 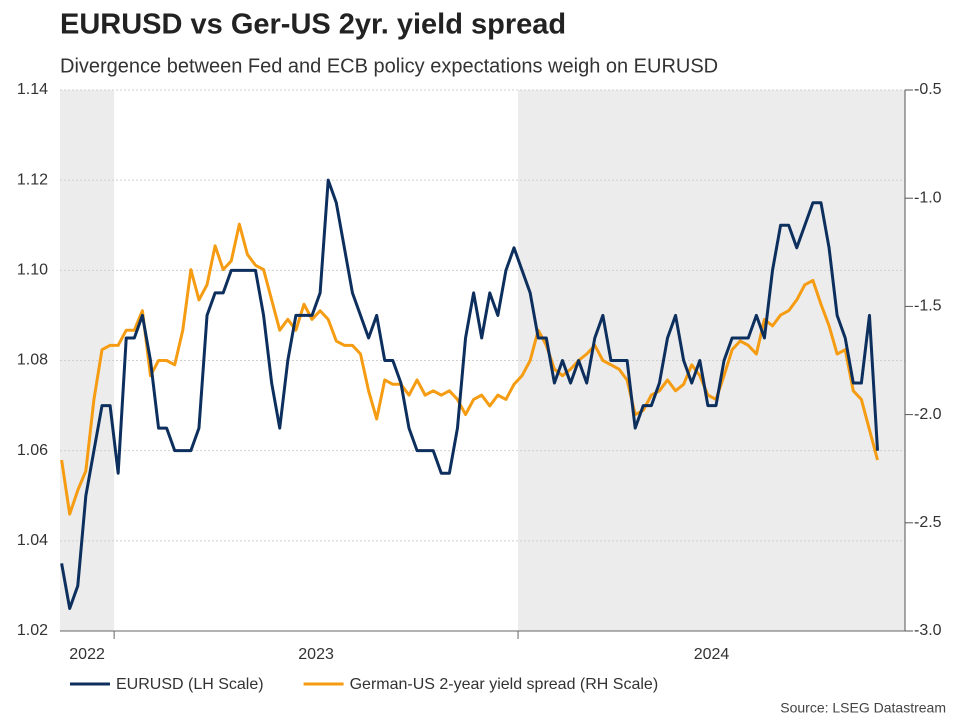 What do you see at coordinates (928, 89) in the screenshot?
I see `y2-tick-label: -0.5` at bounding box center [928, 89].